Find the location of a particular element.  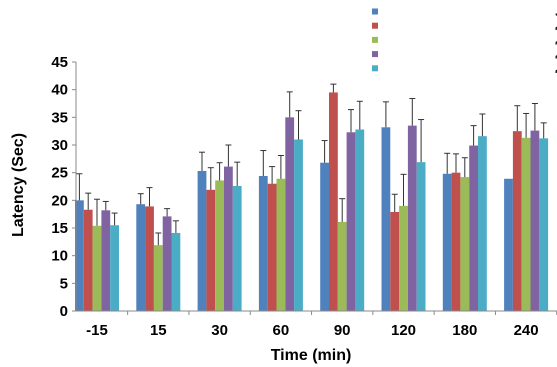

y-tick-label: 35 is located at coordinates (59, 117).